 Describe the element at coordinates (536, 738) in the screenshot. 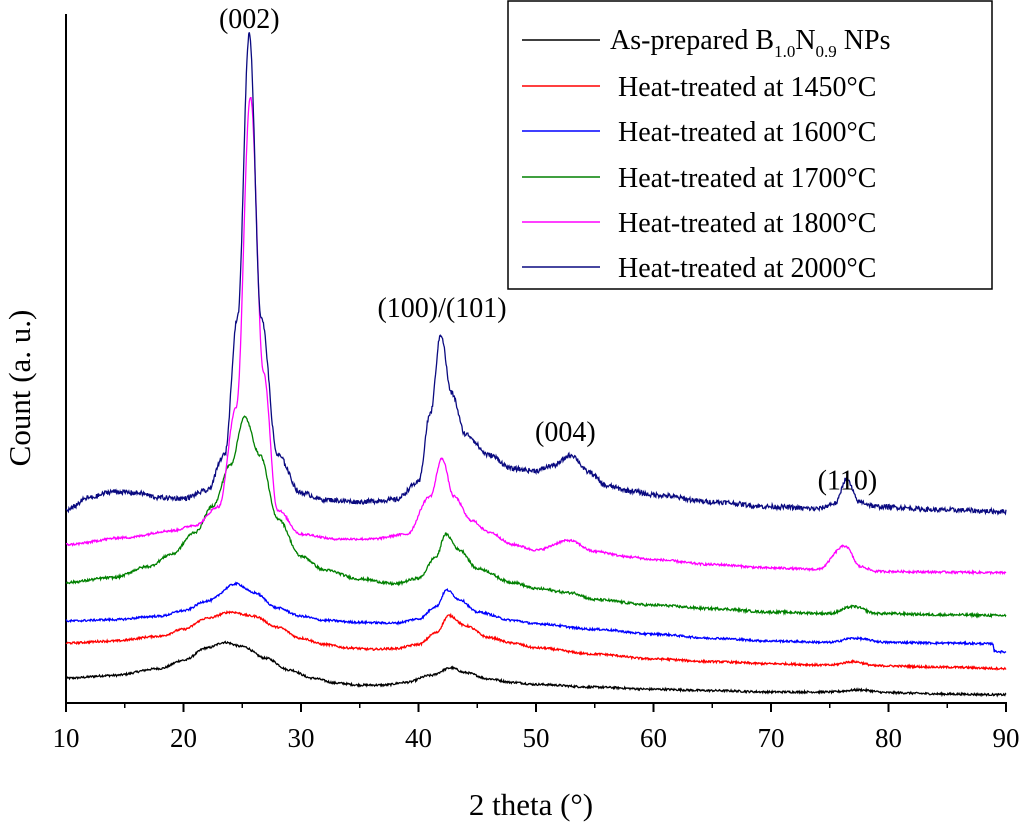

I see `x-tick-label-50: 50` at that location.